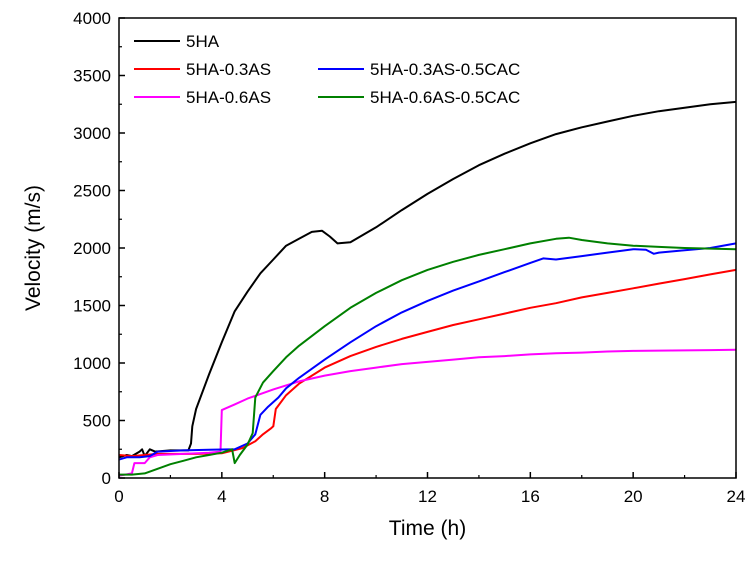  What do you see at coordinates (228, 69) in the screenshot?
I see `legend-label-1: 5HA-0.3AS` at bounding box center [228, 69].